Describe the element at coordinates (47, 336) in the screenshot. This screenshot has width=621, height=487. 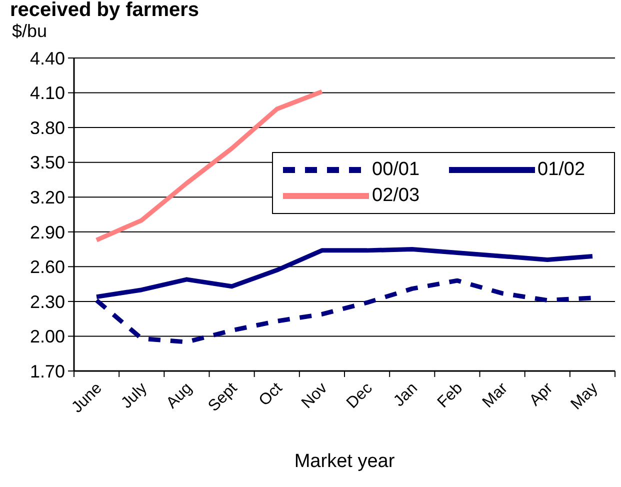
I see `y-tick-label: 2.00` at that location.